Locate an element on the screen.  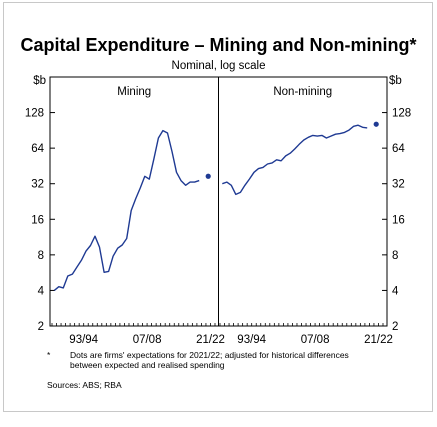
footnote-marker: * is located at coordinates (49, 355).